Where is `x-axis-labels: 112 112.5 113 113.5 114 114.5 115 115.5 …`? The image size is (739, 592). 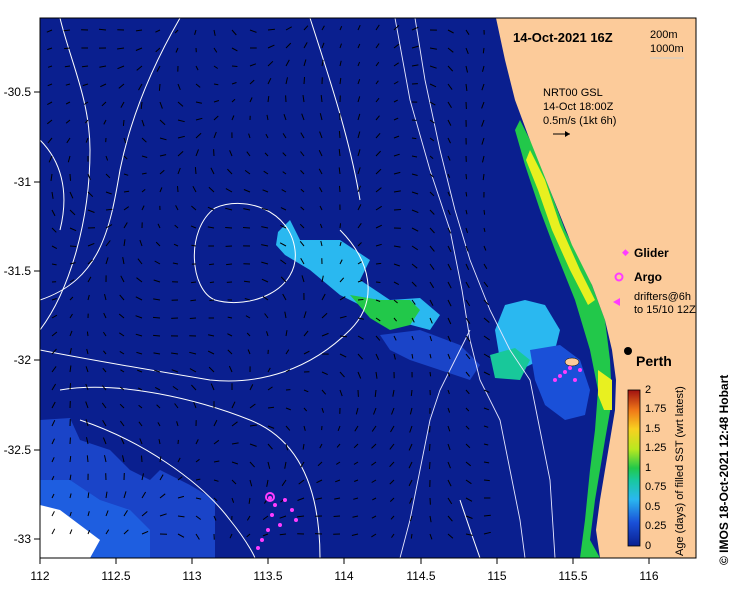 x-axis-labels: 112 112.5 113 113.5 114 114.5 115 115.5 … is located at coordinates (344, 576).